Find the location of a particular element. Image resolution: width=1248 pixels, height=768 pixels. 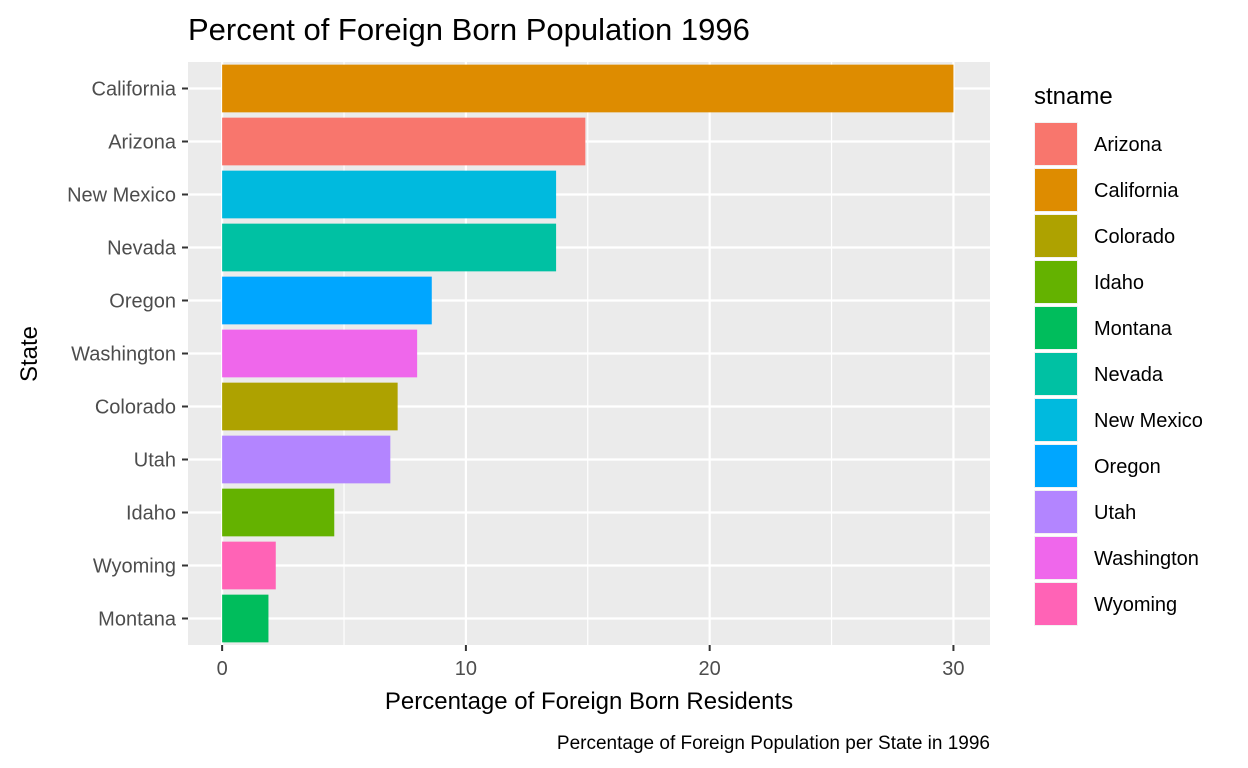

bar-oregon is located at coordinates (327, 300).